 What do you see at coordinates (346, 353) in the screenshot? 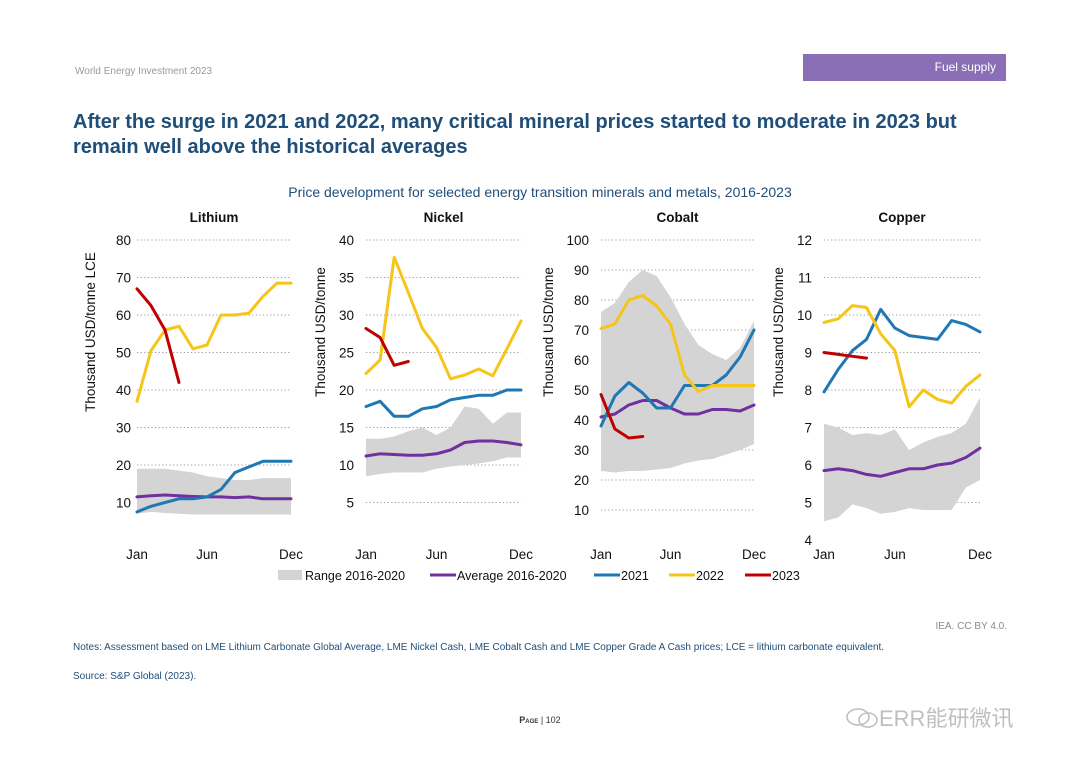
I see `y-tick-label: 25` at bounding box center [346, 353].